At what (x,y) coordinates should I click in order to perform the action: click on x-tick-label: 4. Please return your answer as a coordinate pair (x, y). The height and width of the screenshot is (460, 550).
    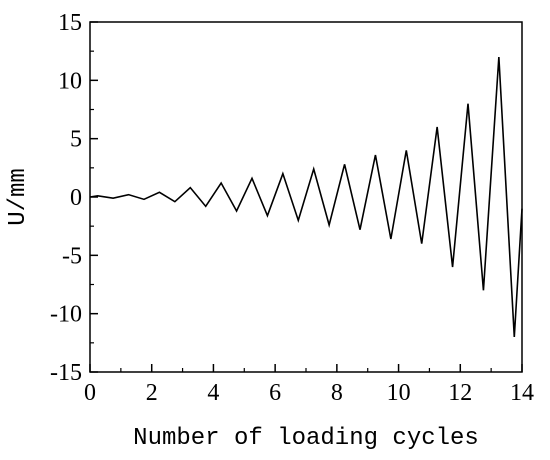
    Looking at the image, I should click on (213, 393).